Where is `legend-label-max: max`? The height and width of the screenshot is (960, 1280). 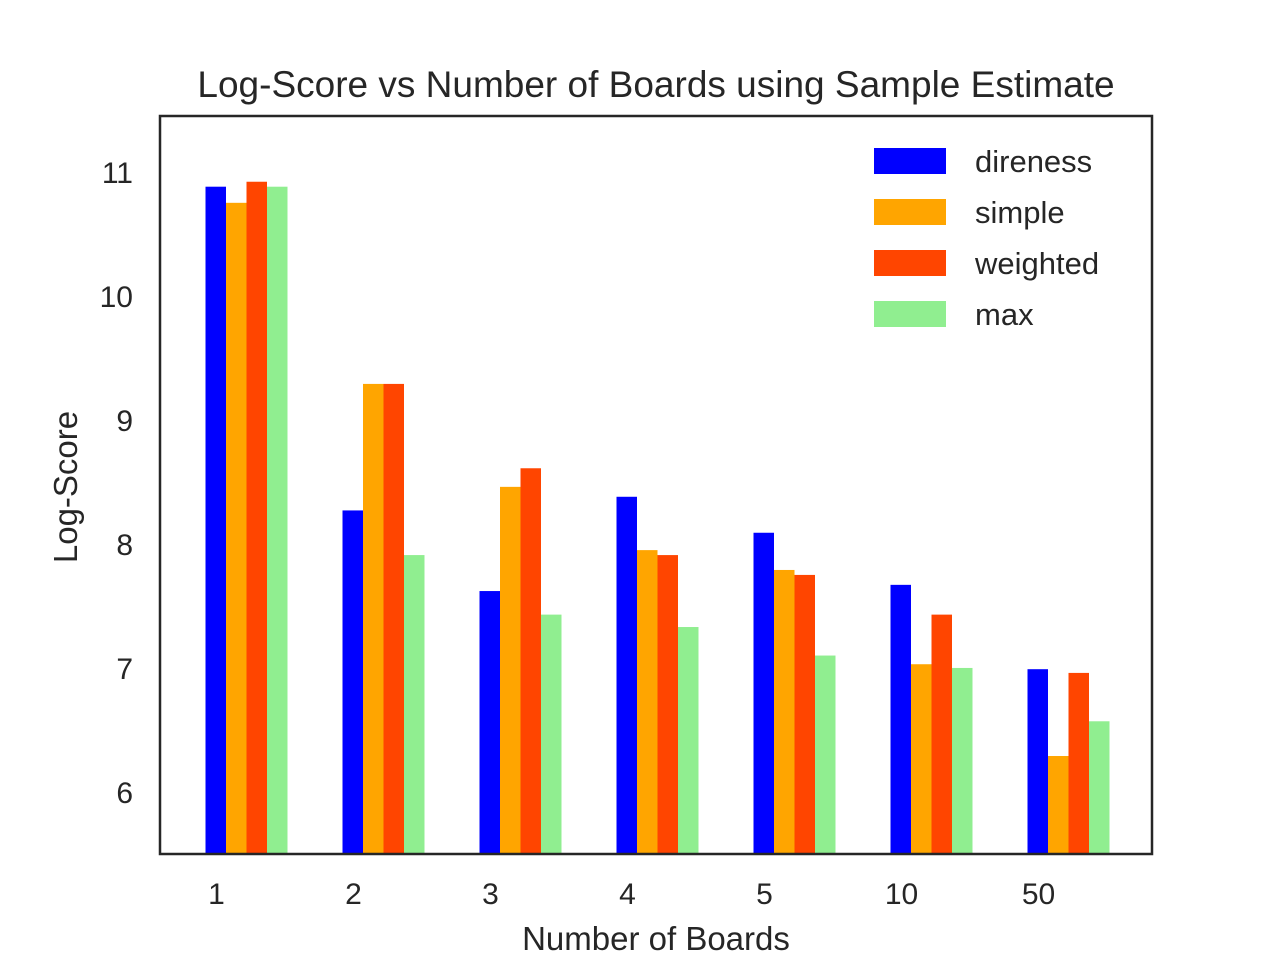
legend-label-max: max is located at coordinates (1004, 314).